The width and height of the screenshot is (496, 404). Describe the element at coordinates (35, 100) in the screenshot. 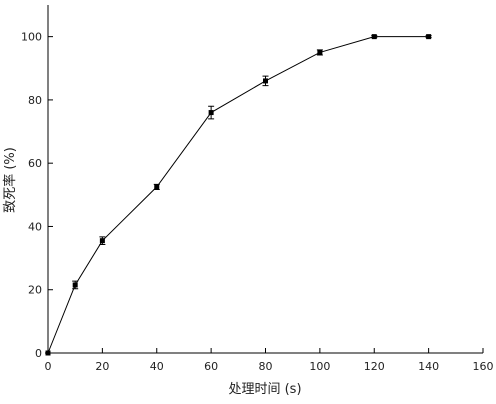

I see `y-tick-label: 80` at that location.